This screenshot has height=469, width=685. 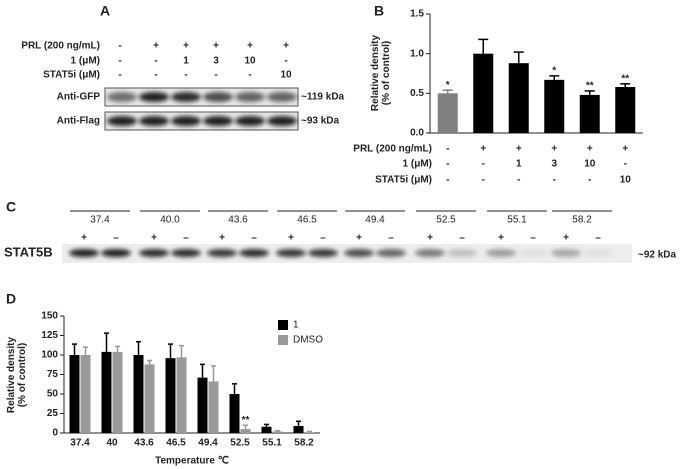 I want to click on temperature-label: 40.0, so click(x=170, y=220).